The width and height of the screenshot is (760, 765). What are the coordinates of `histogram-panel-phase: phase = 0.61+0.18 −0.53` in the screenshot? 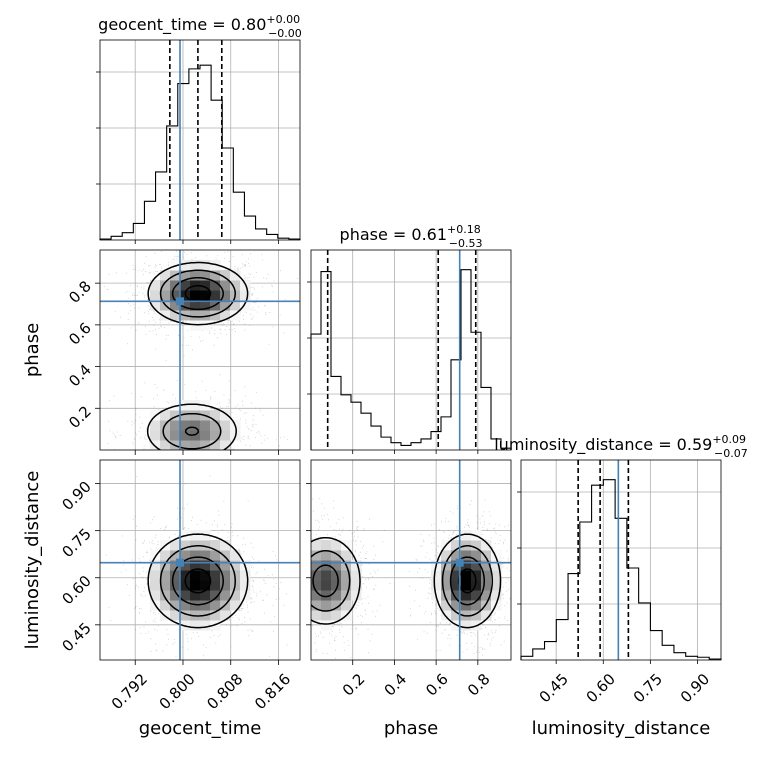 It's located at (409, 338).